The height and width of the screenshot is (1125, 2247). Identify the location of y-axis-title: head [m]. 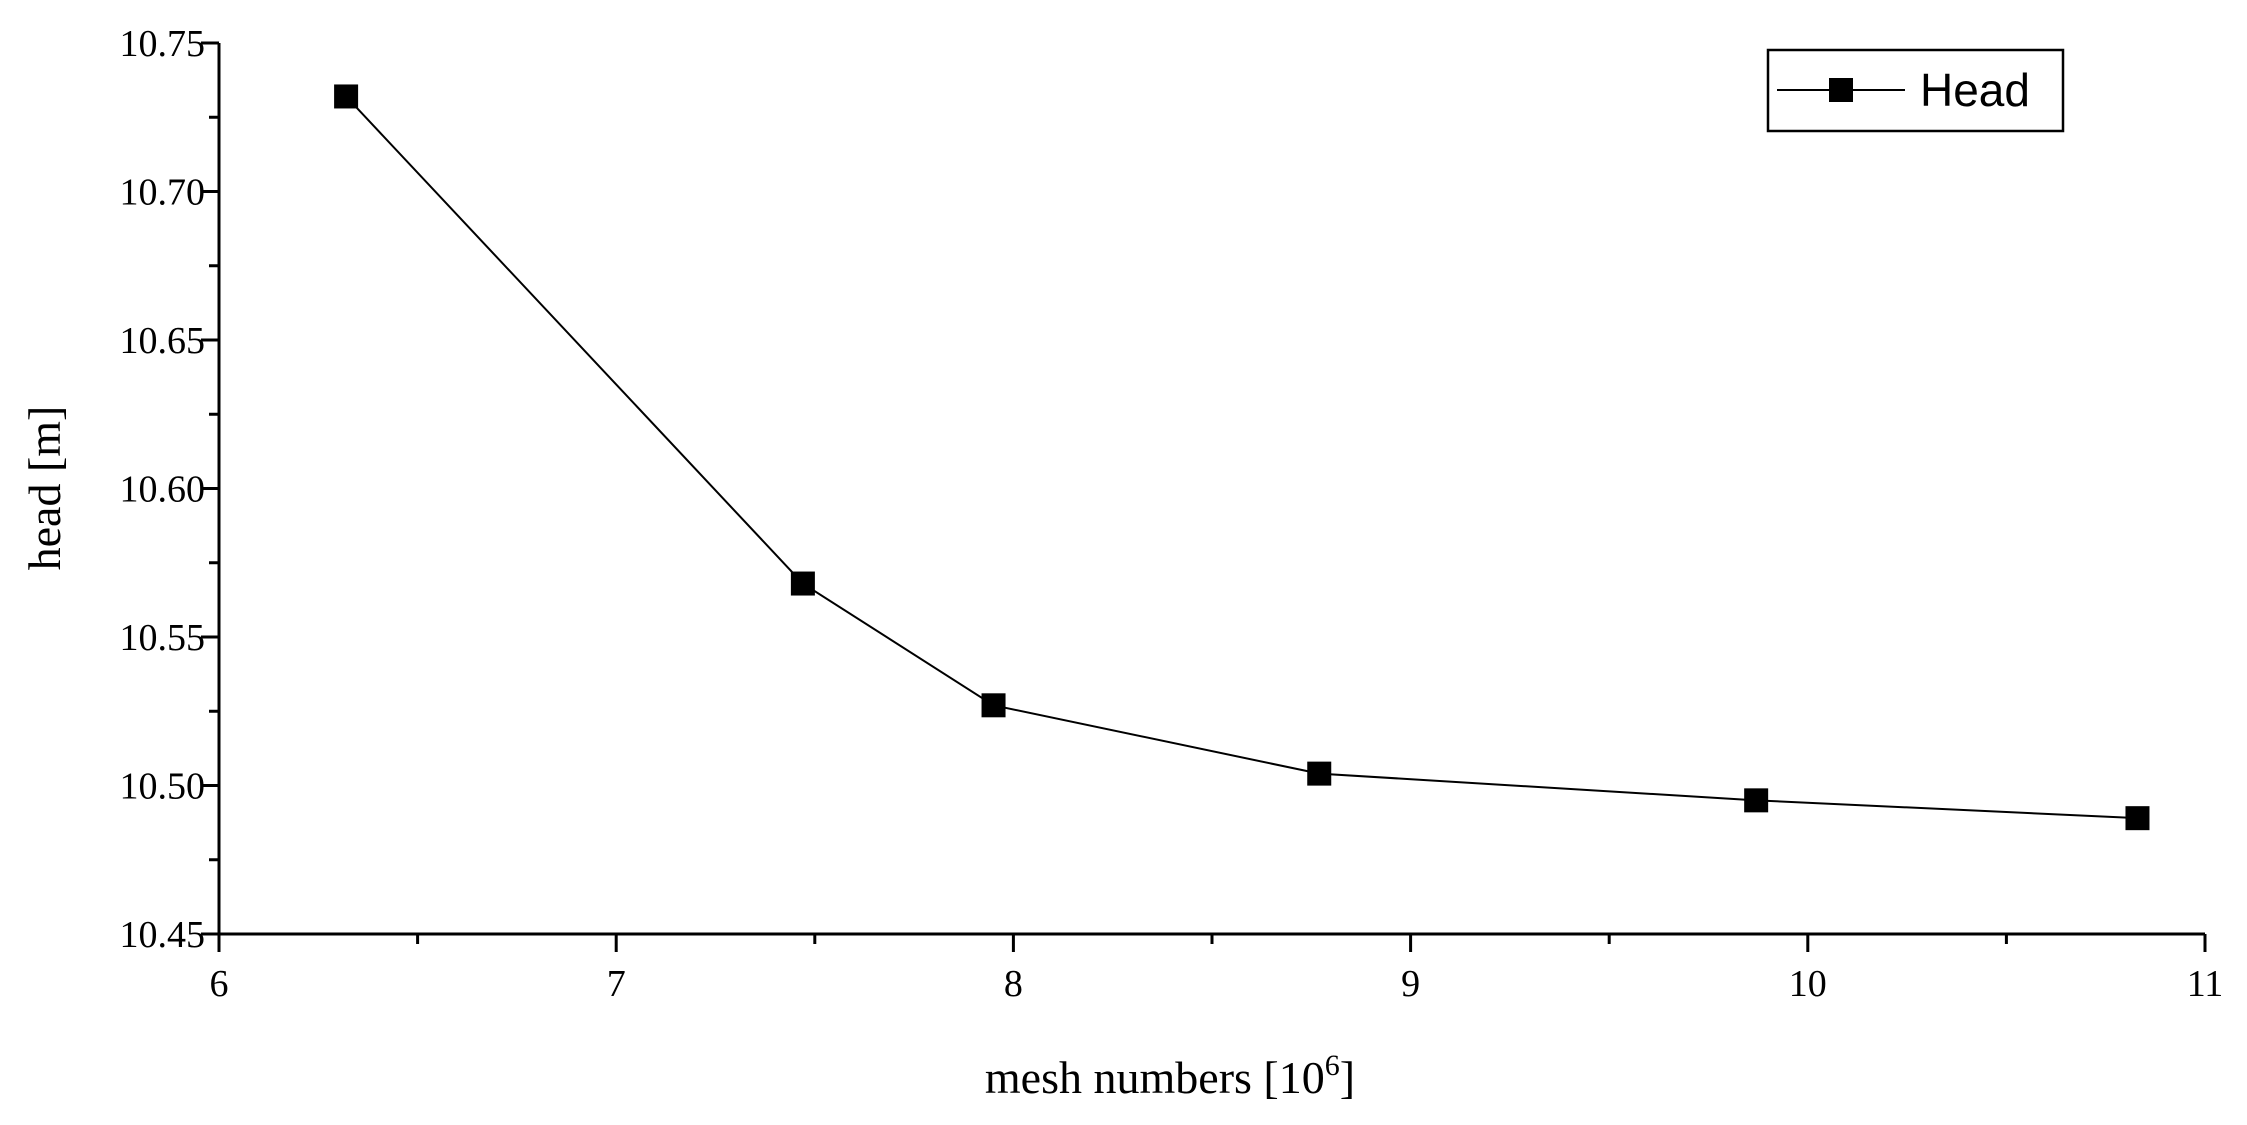
(44, 488).